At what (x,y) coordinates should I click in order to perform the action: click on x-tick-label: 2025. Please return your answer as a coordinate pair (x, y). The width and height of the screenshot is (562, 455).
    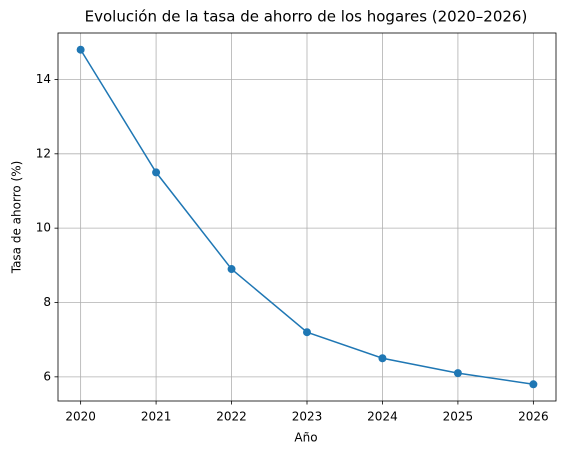
    Looking at the image, I should click on (458, 417).